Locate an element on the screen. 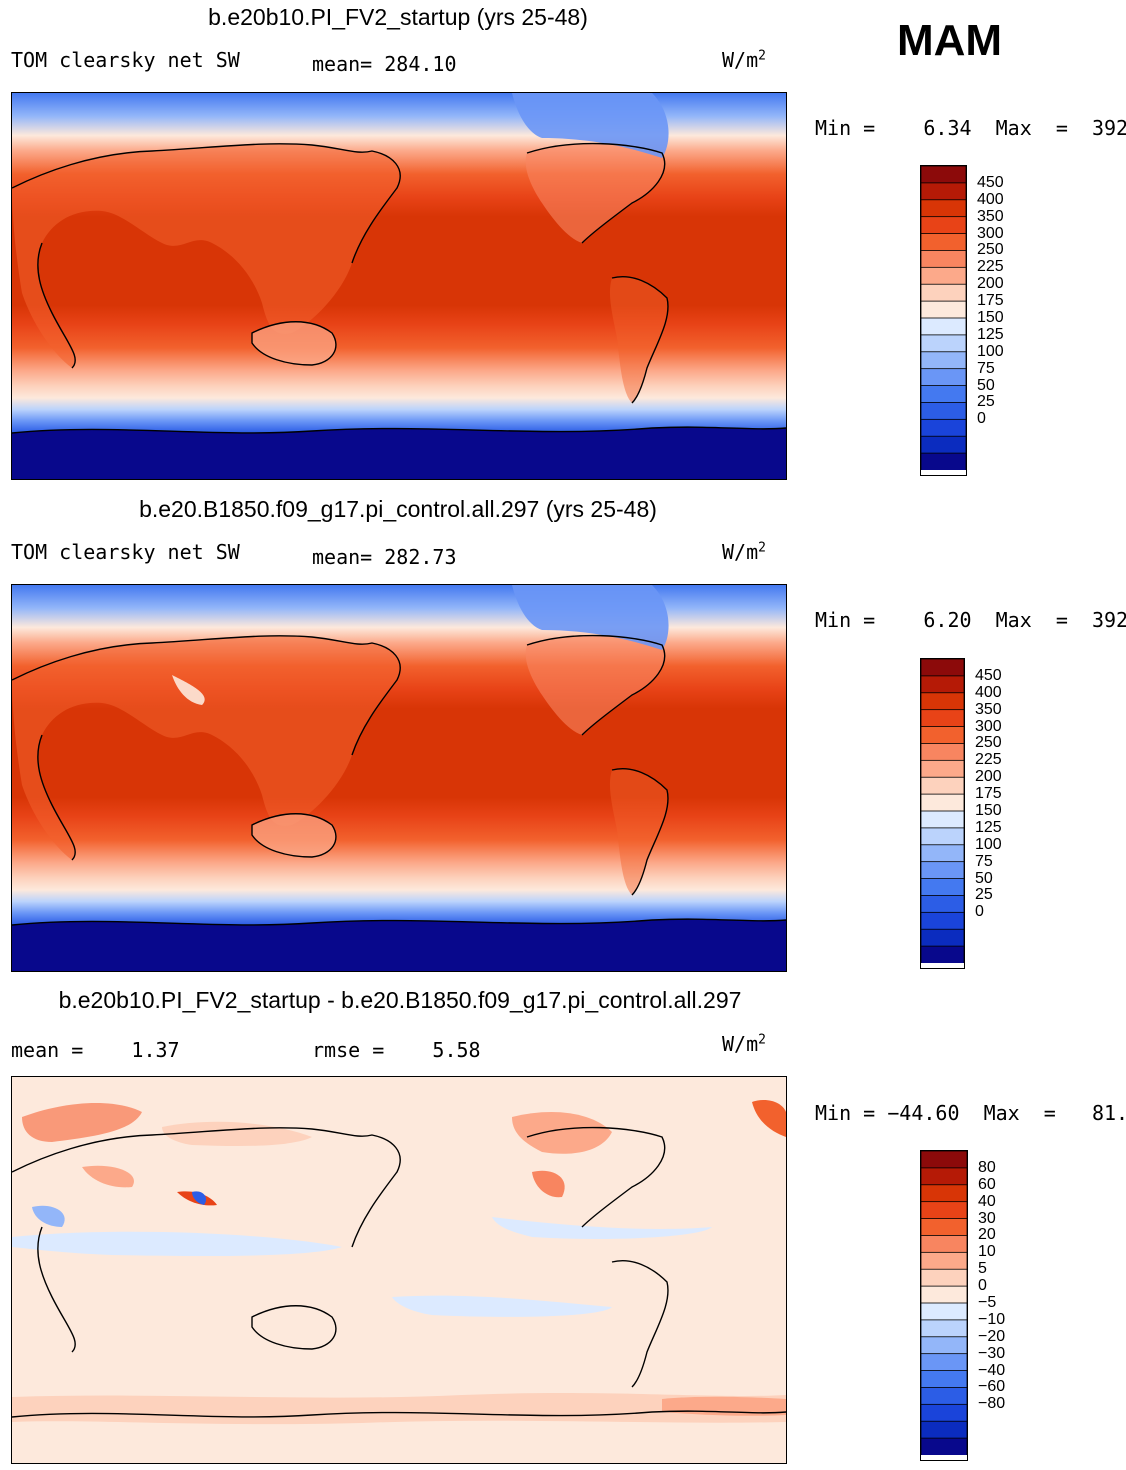 This screenshot has height=1470, width=1126. panel-3-rmse: rmse = 5.58 is located at coordinates (396, 1050).